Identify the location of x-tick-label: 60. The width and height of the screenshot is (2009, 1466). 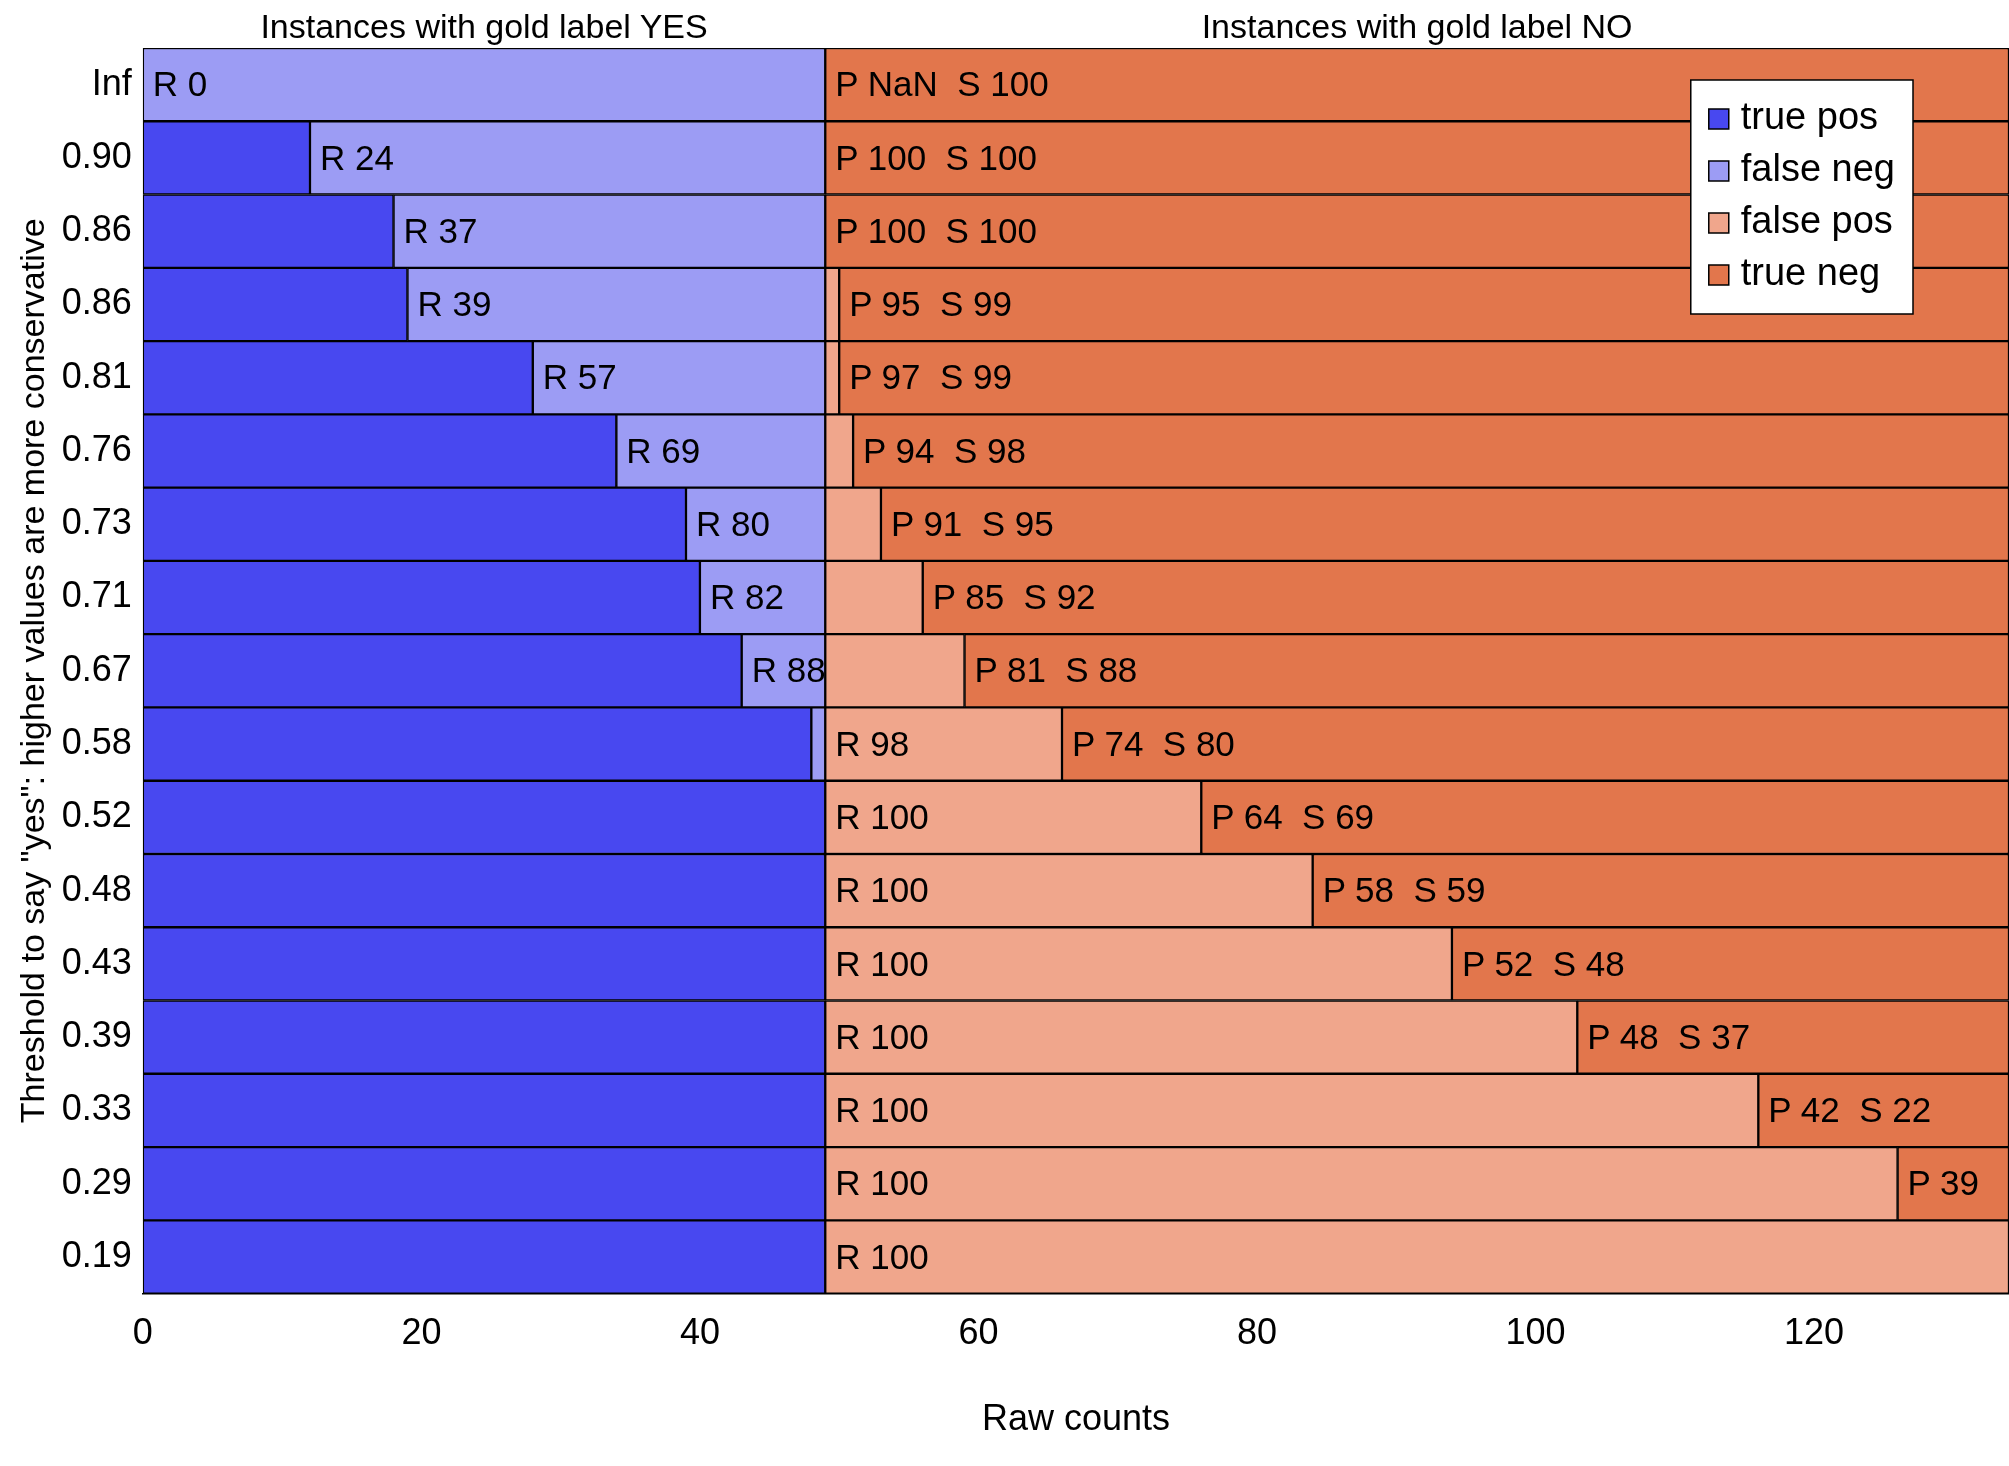
(978, 1332).